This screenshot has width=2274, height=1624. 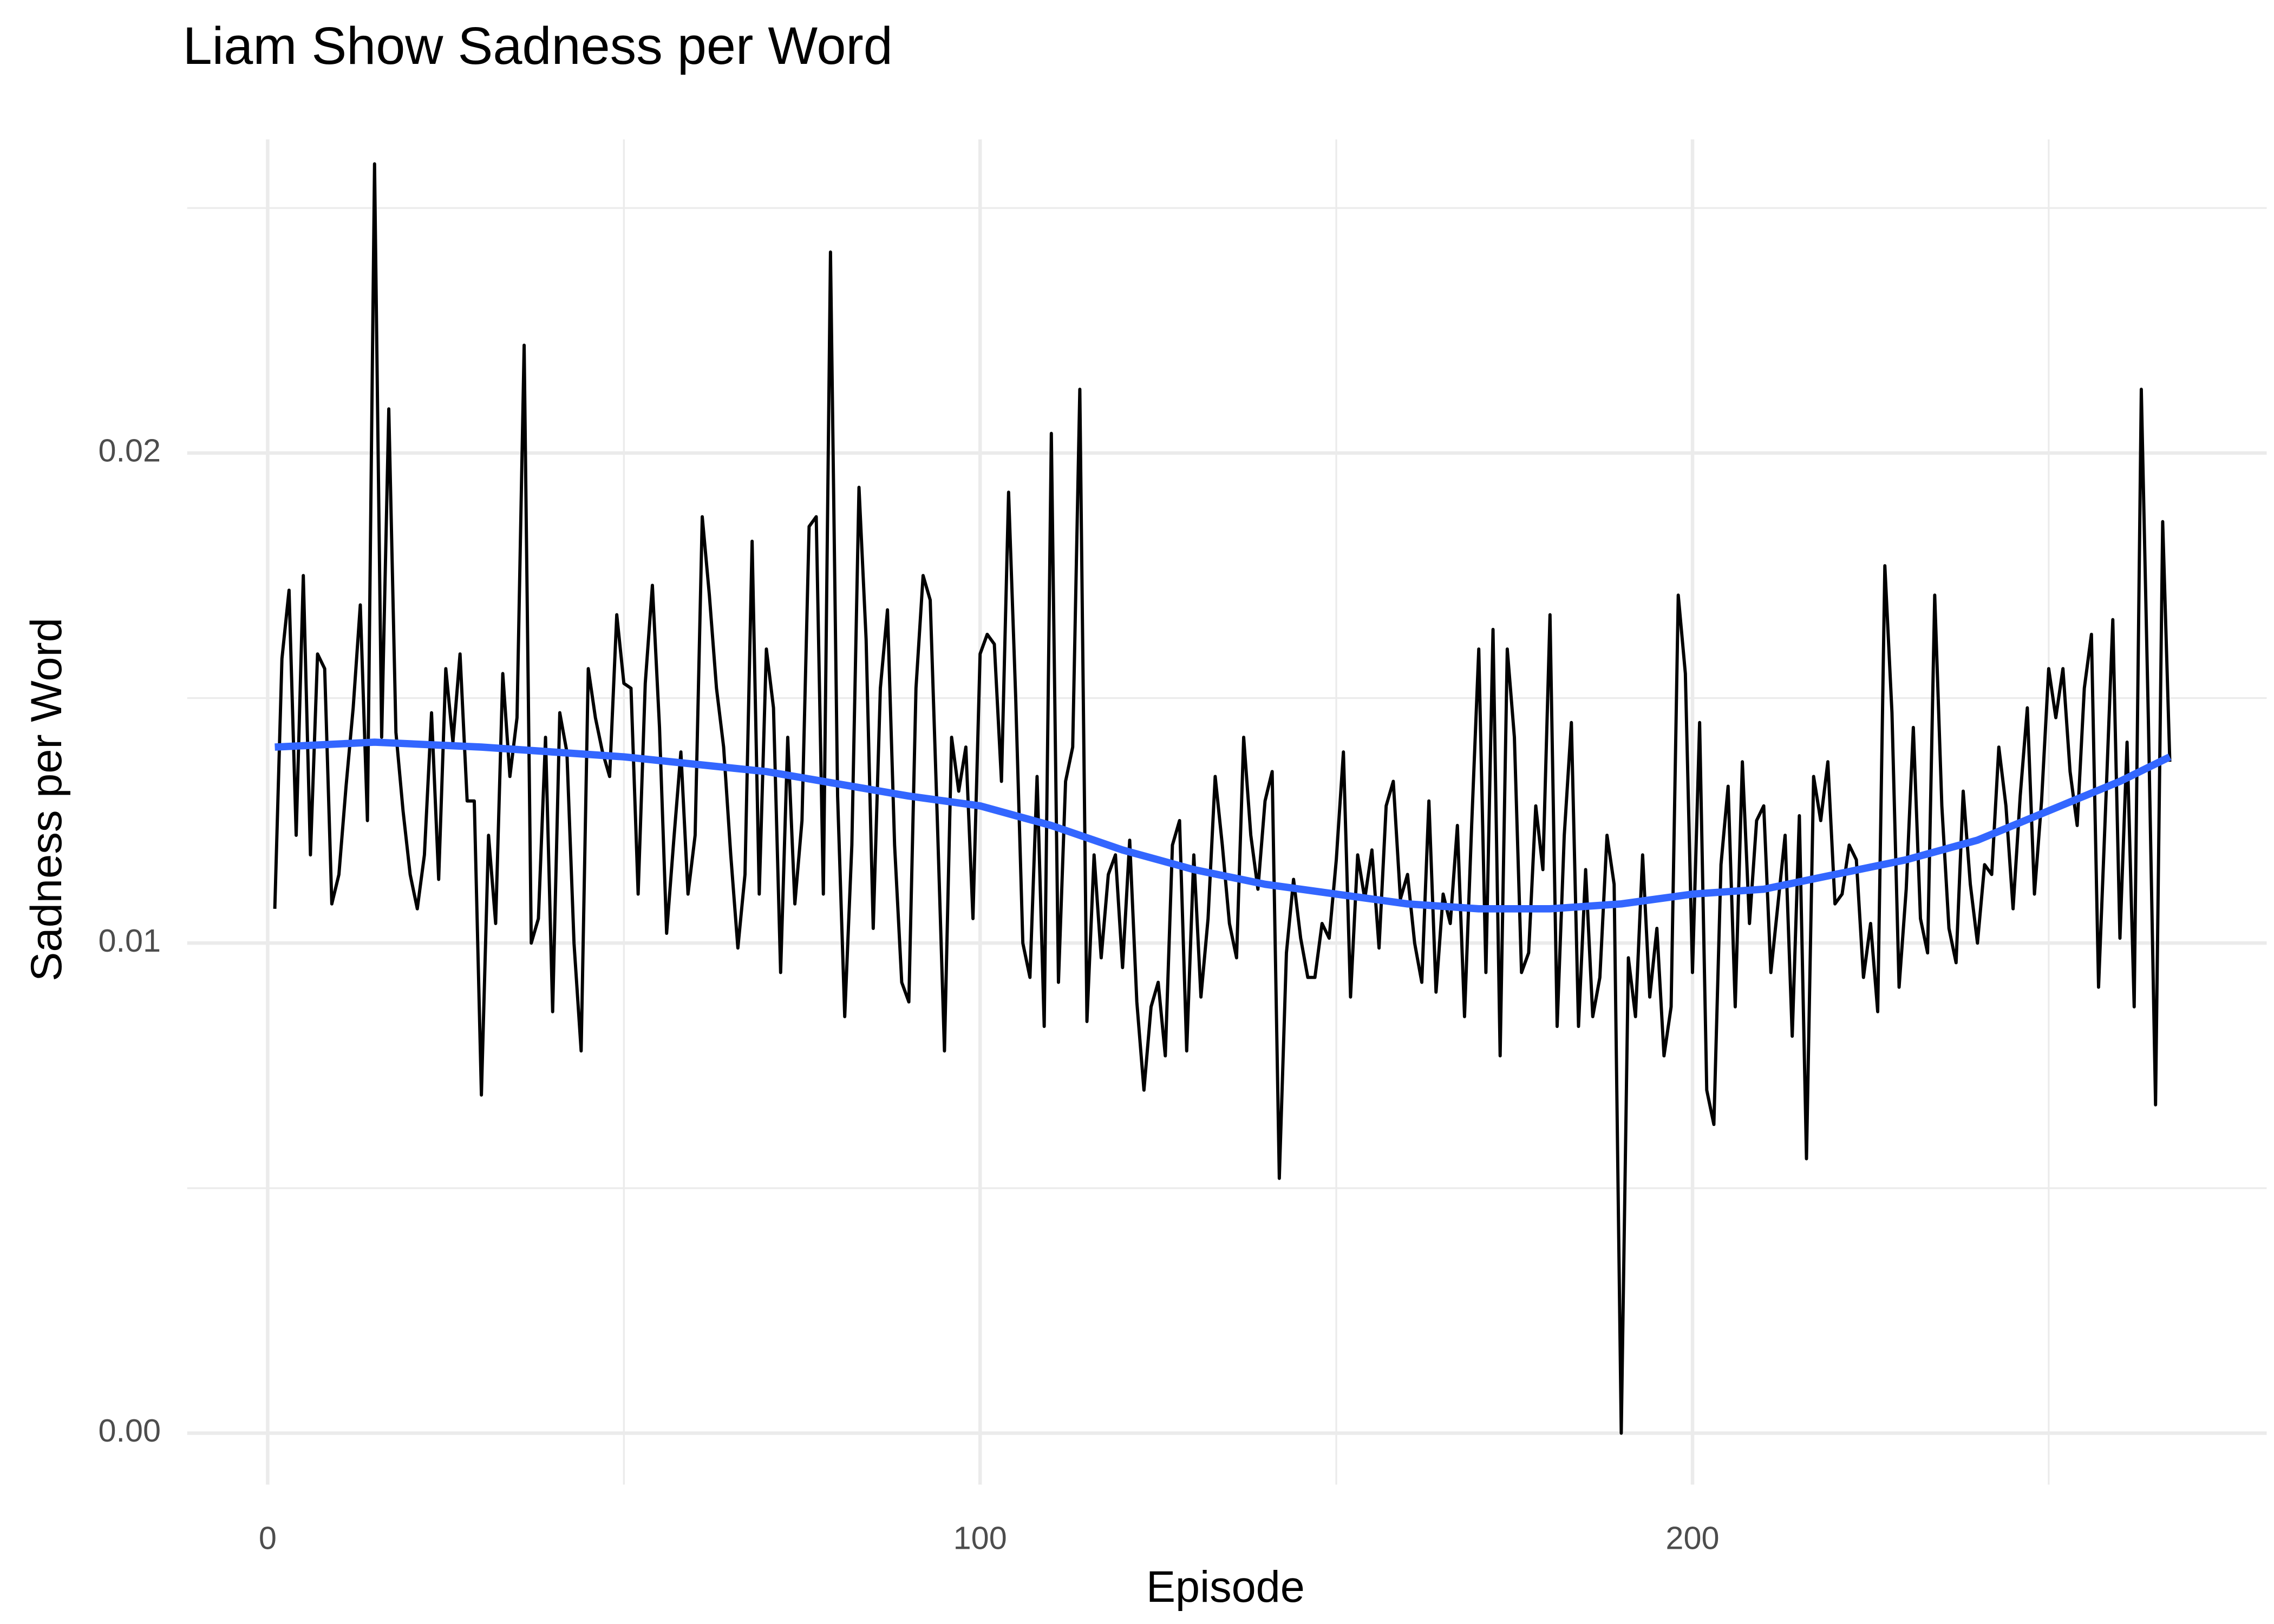 I want to click on y-tick-label: 0.00, so click(x=129, y=1431).